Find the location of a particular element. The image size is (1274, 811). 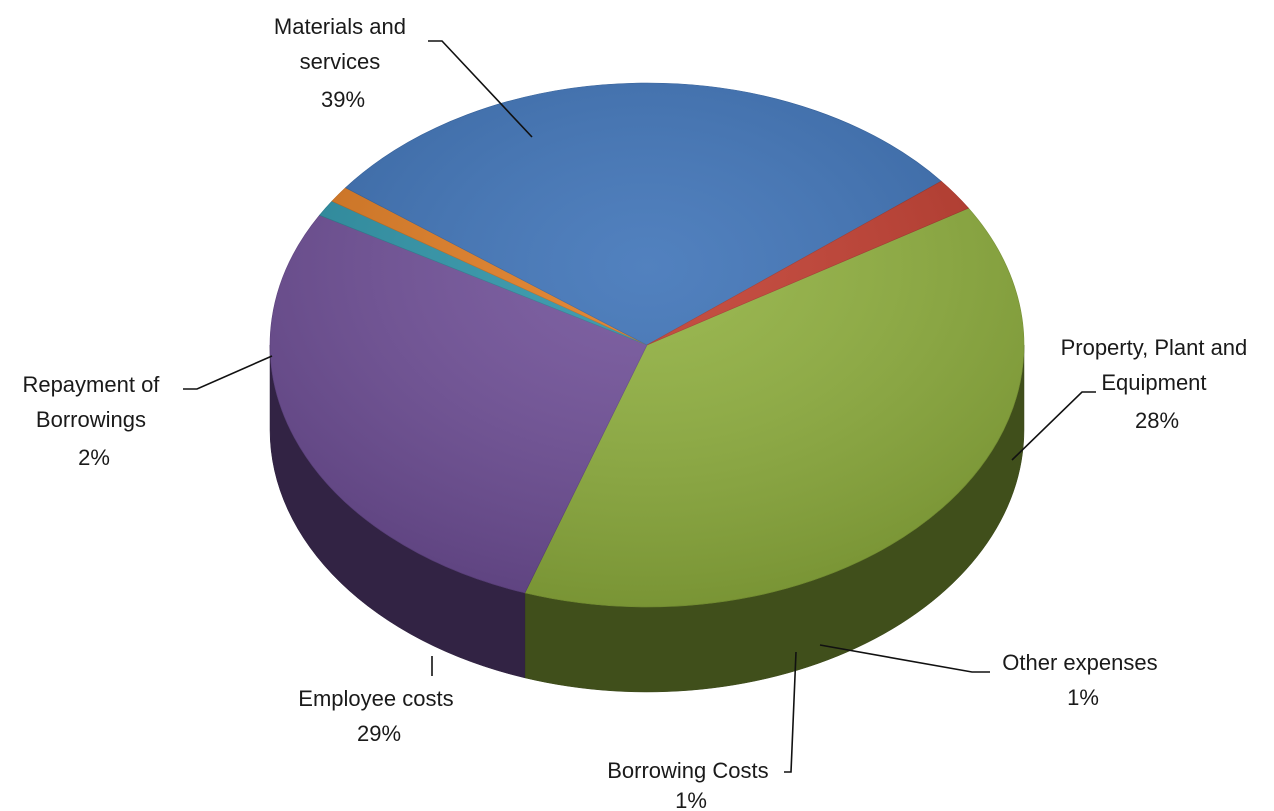

leader-line-materials is located at coordinates (480, 89).